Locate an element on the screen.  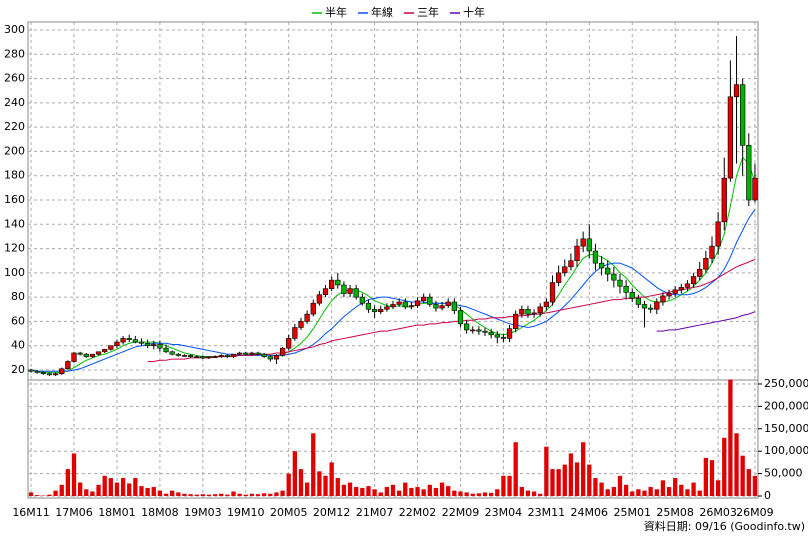
y2-tick-label: 200,000 is located at coordinates (786, 405).